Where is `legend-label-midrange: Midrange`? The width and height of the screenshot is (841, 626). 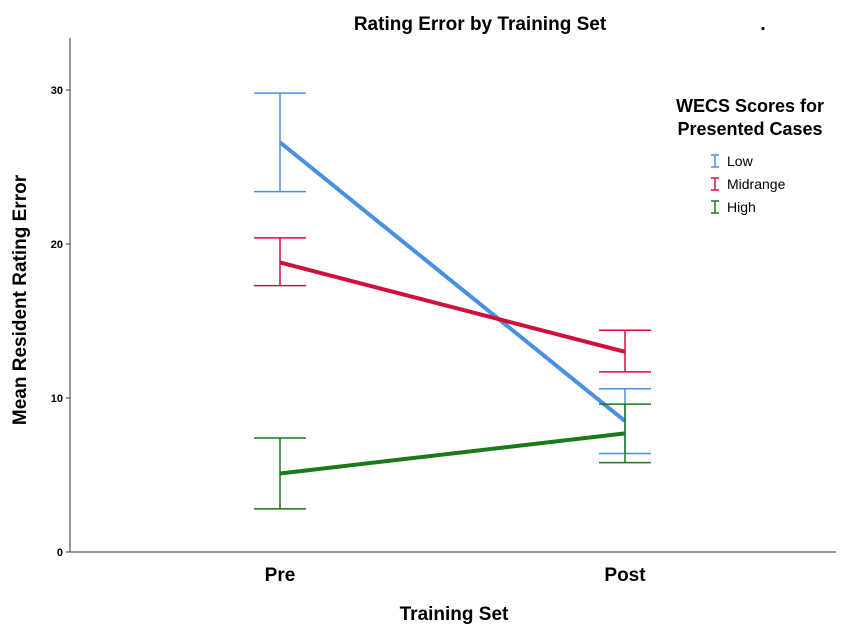
legend-label-midrange: Midrange is located at coordinates (756, 184).